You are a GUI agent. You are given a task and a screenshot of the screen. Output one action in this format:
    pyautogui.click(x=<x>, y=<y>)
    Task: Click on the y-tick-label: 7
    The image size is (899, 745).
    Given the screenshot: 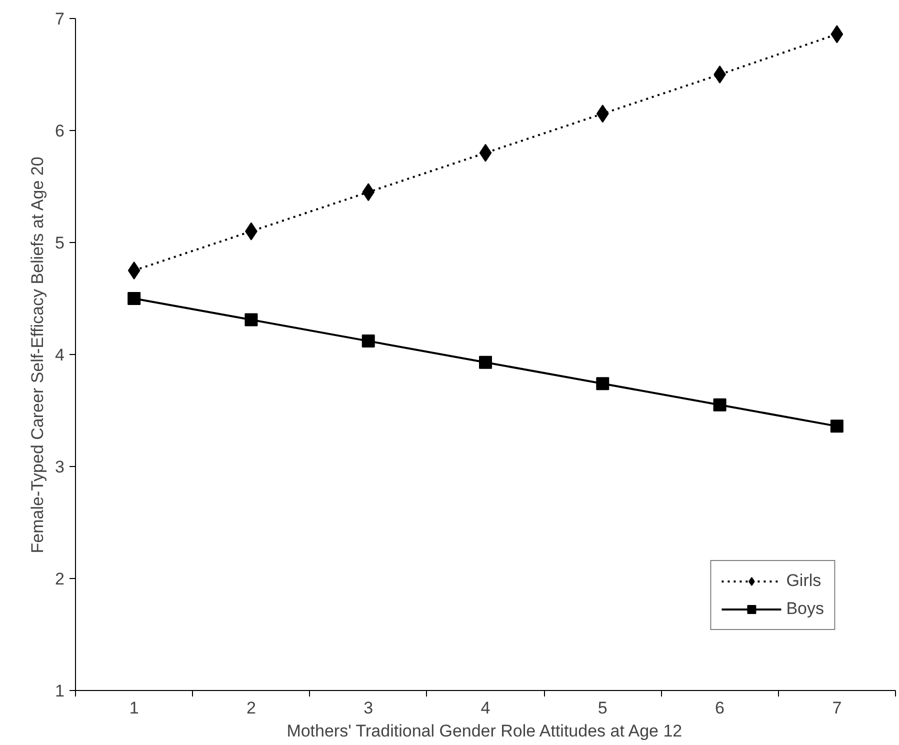 What is the action you would take?
    pyautogui.click(x=60, y=19)
    